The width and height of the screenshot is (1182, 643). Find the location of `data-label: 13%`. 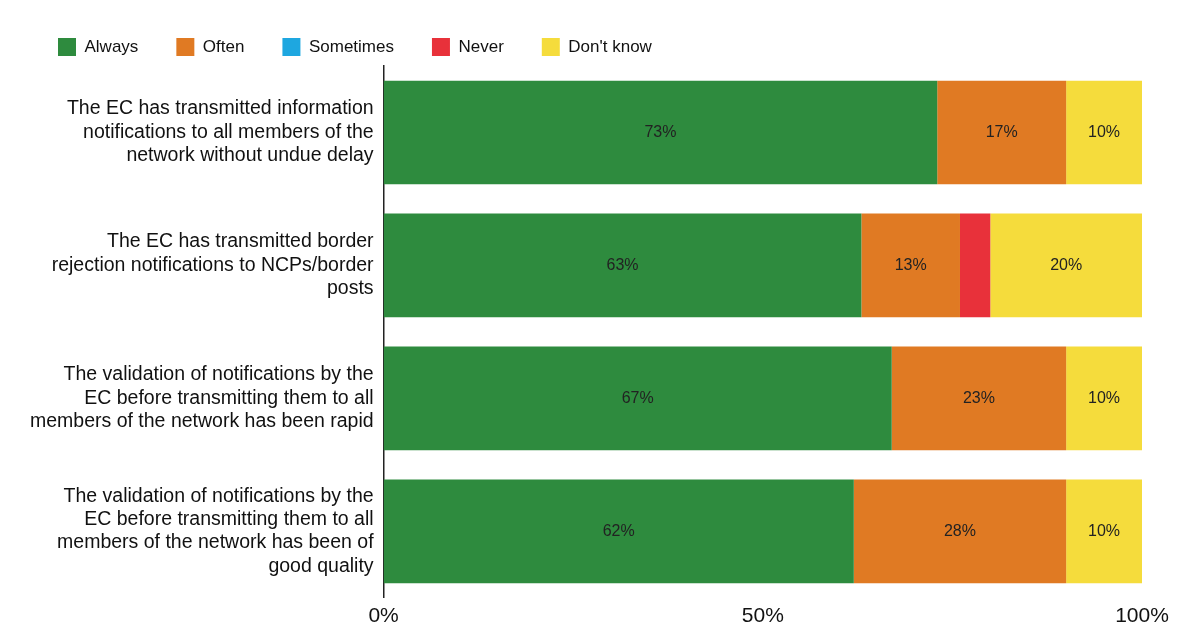

data-label: 13% is located at coordinates (910, 264).